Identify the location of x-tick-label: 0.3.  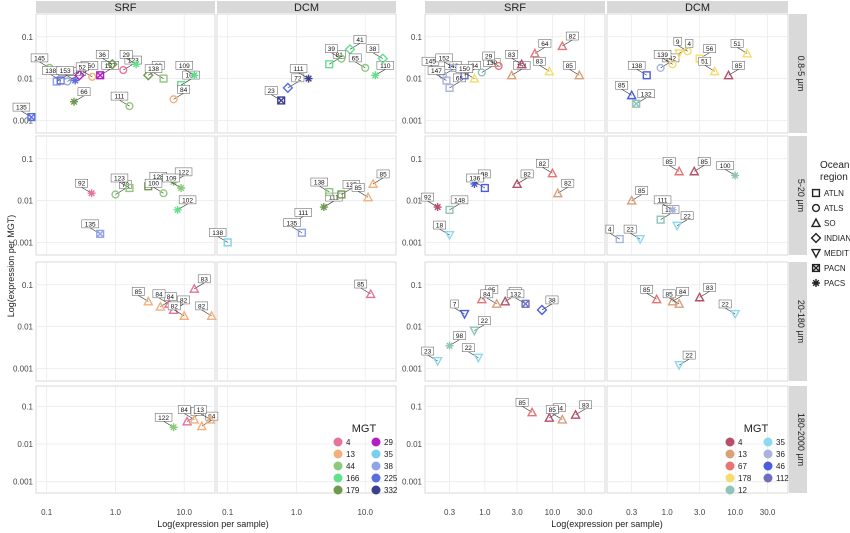
(632, 512).